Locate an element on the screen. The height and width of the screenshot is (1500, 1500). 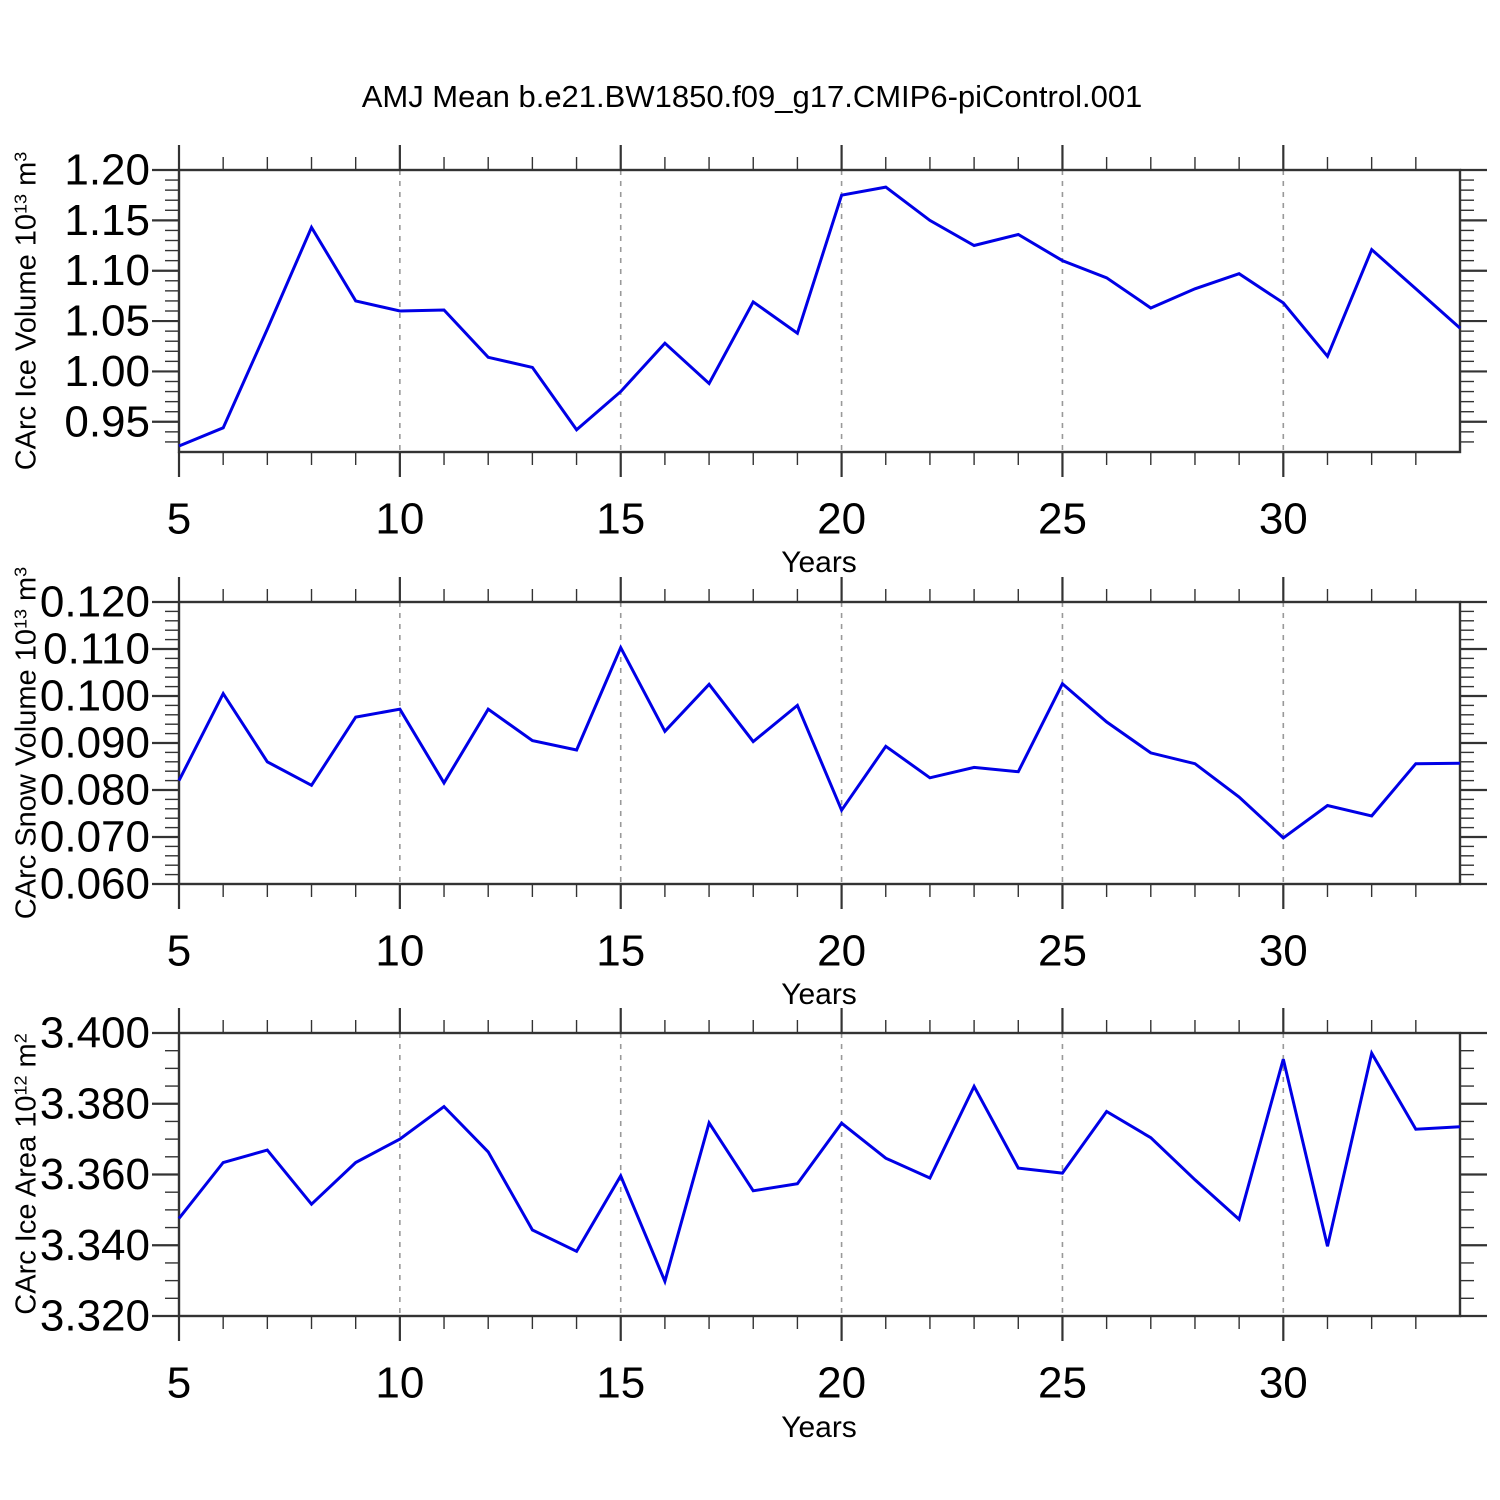
data-line-carc-ice-area is located at coordinates (819, 1167).